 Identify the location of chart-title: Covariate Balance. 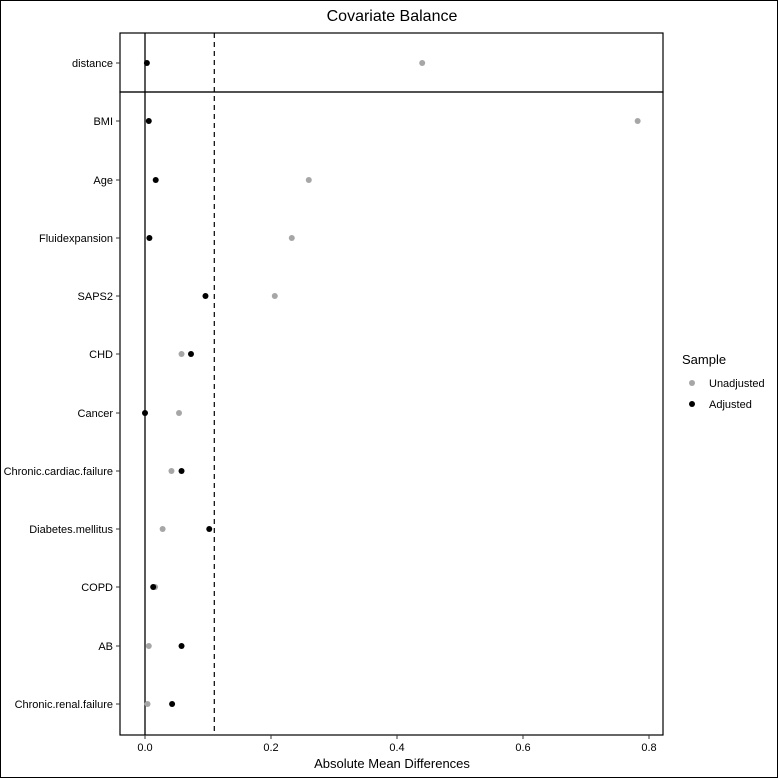
(392, 16).